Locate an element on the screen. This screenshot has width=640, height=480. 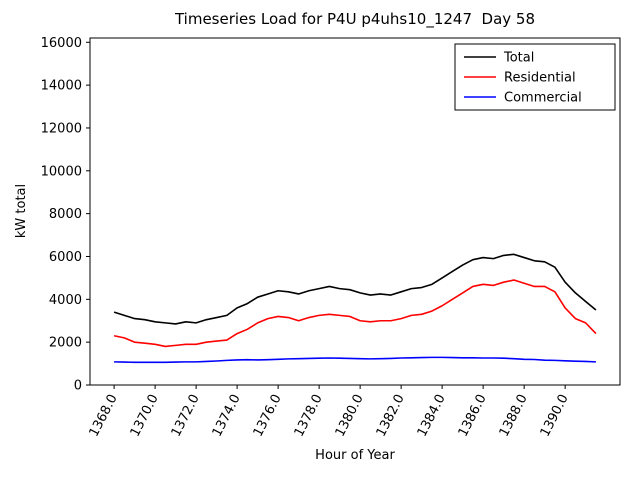
y-tick-label: 6000 is located at coordinates (65, 257).